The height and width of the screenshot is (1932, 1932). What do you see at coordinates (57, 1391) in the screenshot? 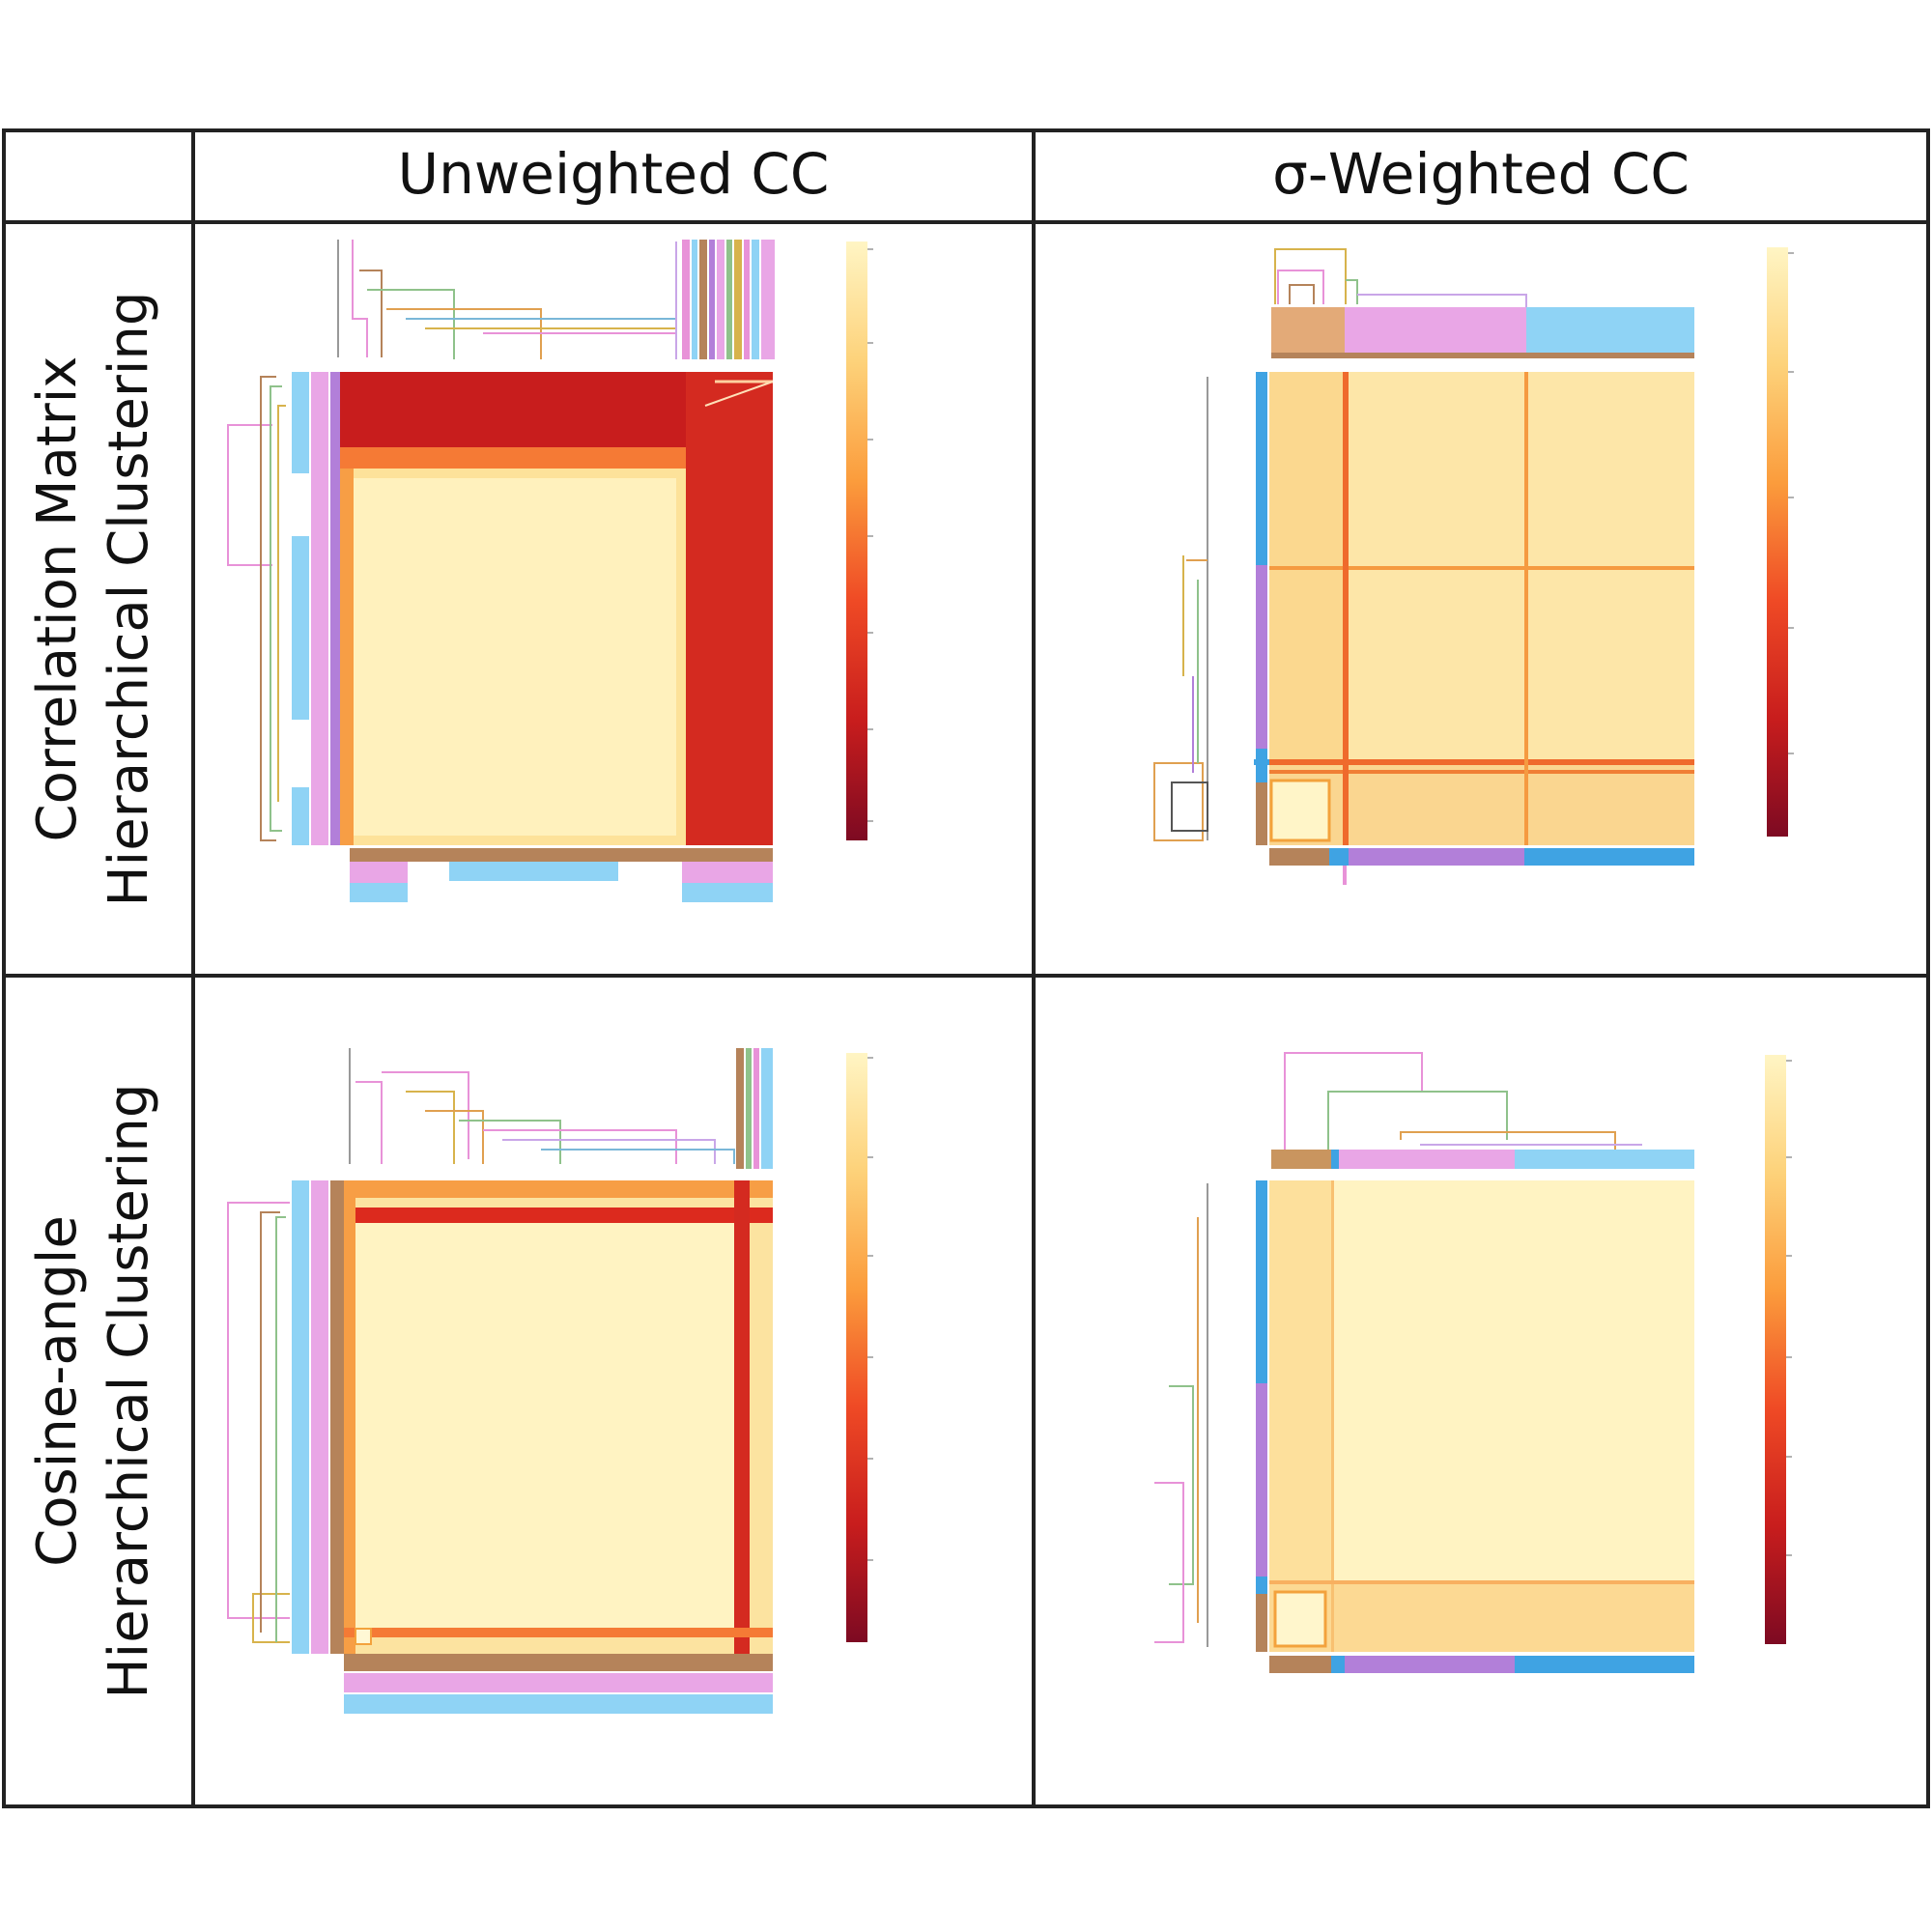
I see `row-label-cosine-line1: Cosine-angle` at bounding box center [57, 1391].